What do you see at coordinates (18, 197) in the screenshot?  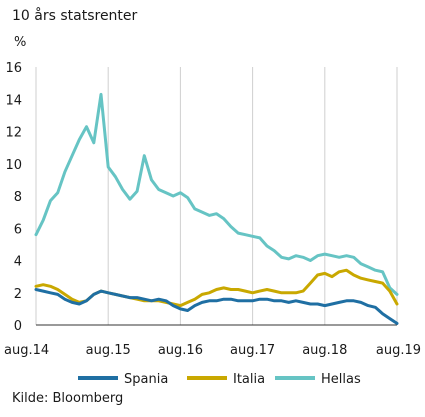 I see `y-tick-label-4: 8` at bounding box center [18, 197].